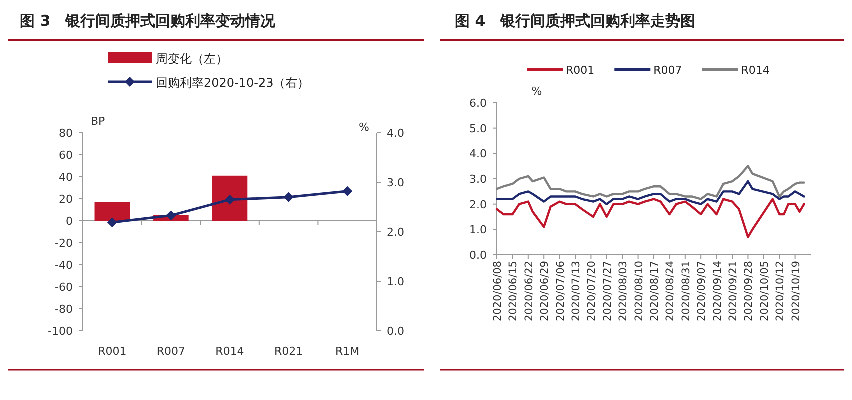  Describe the element at coordinates (395, 183) in the screenshot. I see `y2-tick-label: 3.0` at that location.